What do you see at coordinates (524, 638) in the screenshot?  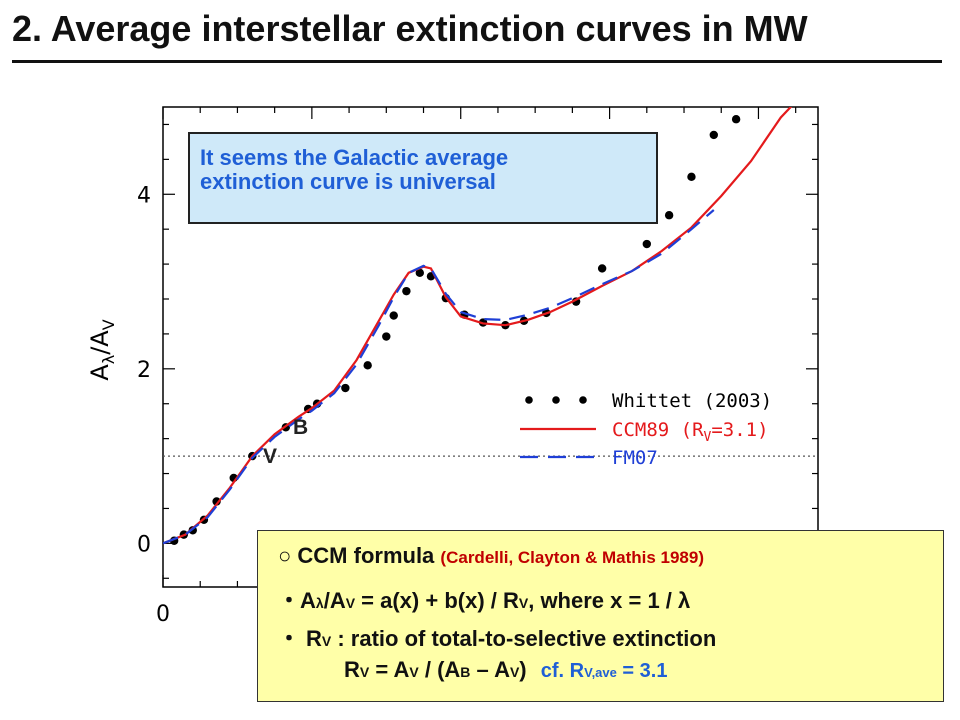 I see `formula-rv-description: : ratio of total-to-selective extinction` at bounding box center [524, 638].